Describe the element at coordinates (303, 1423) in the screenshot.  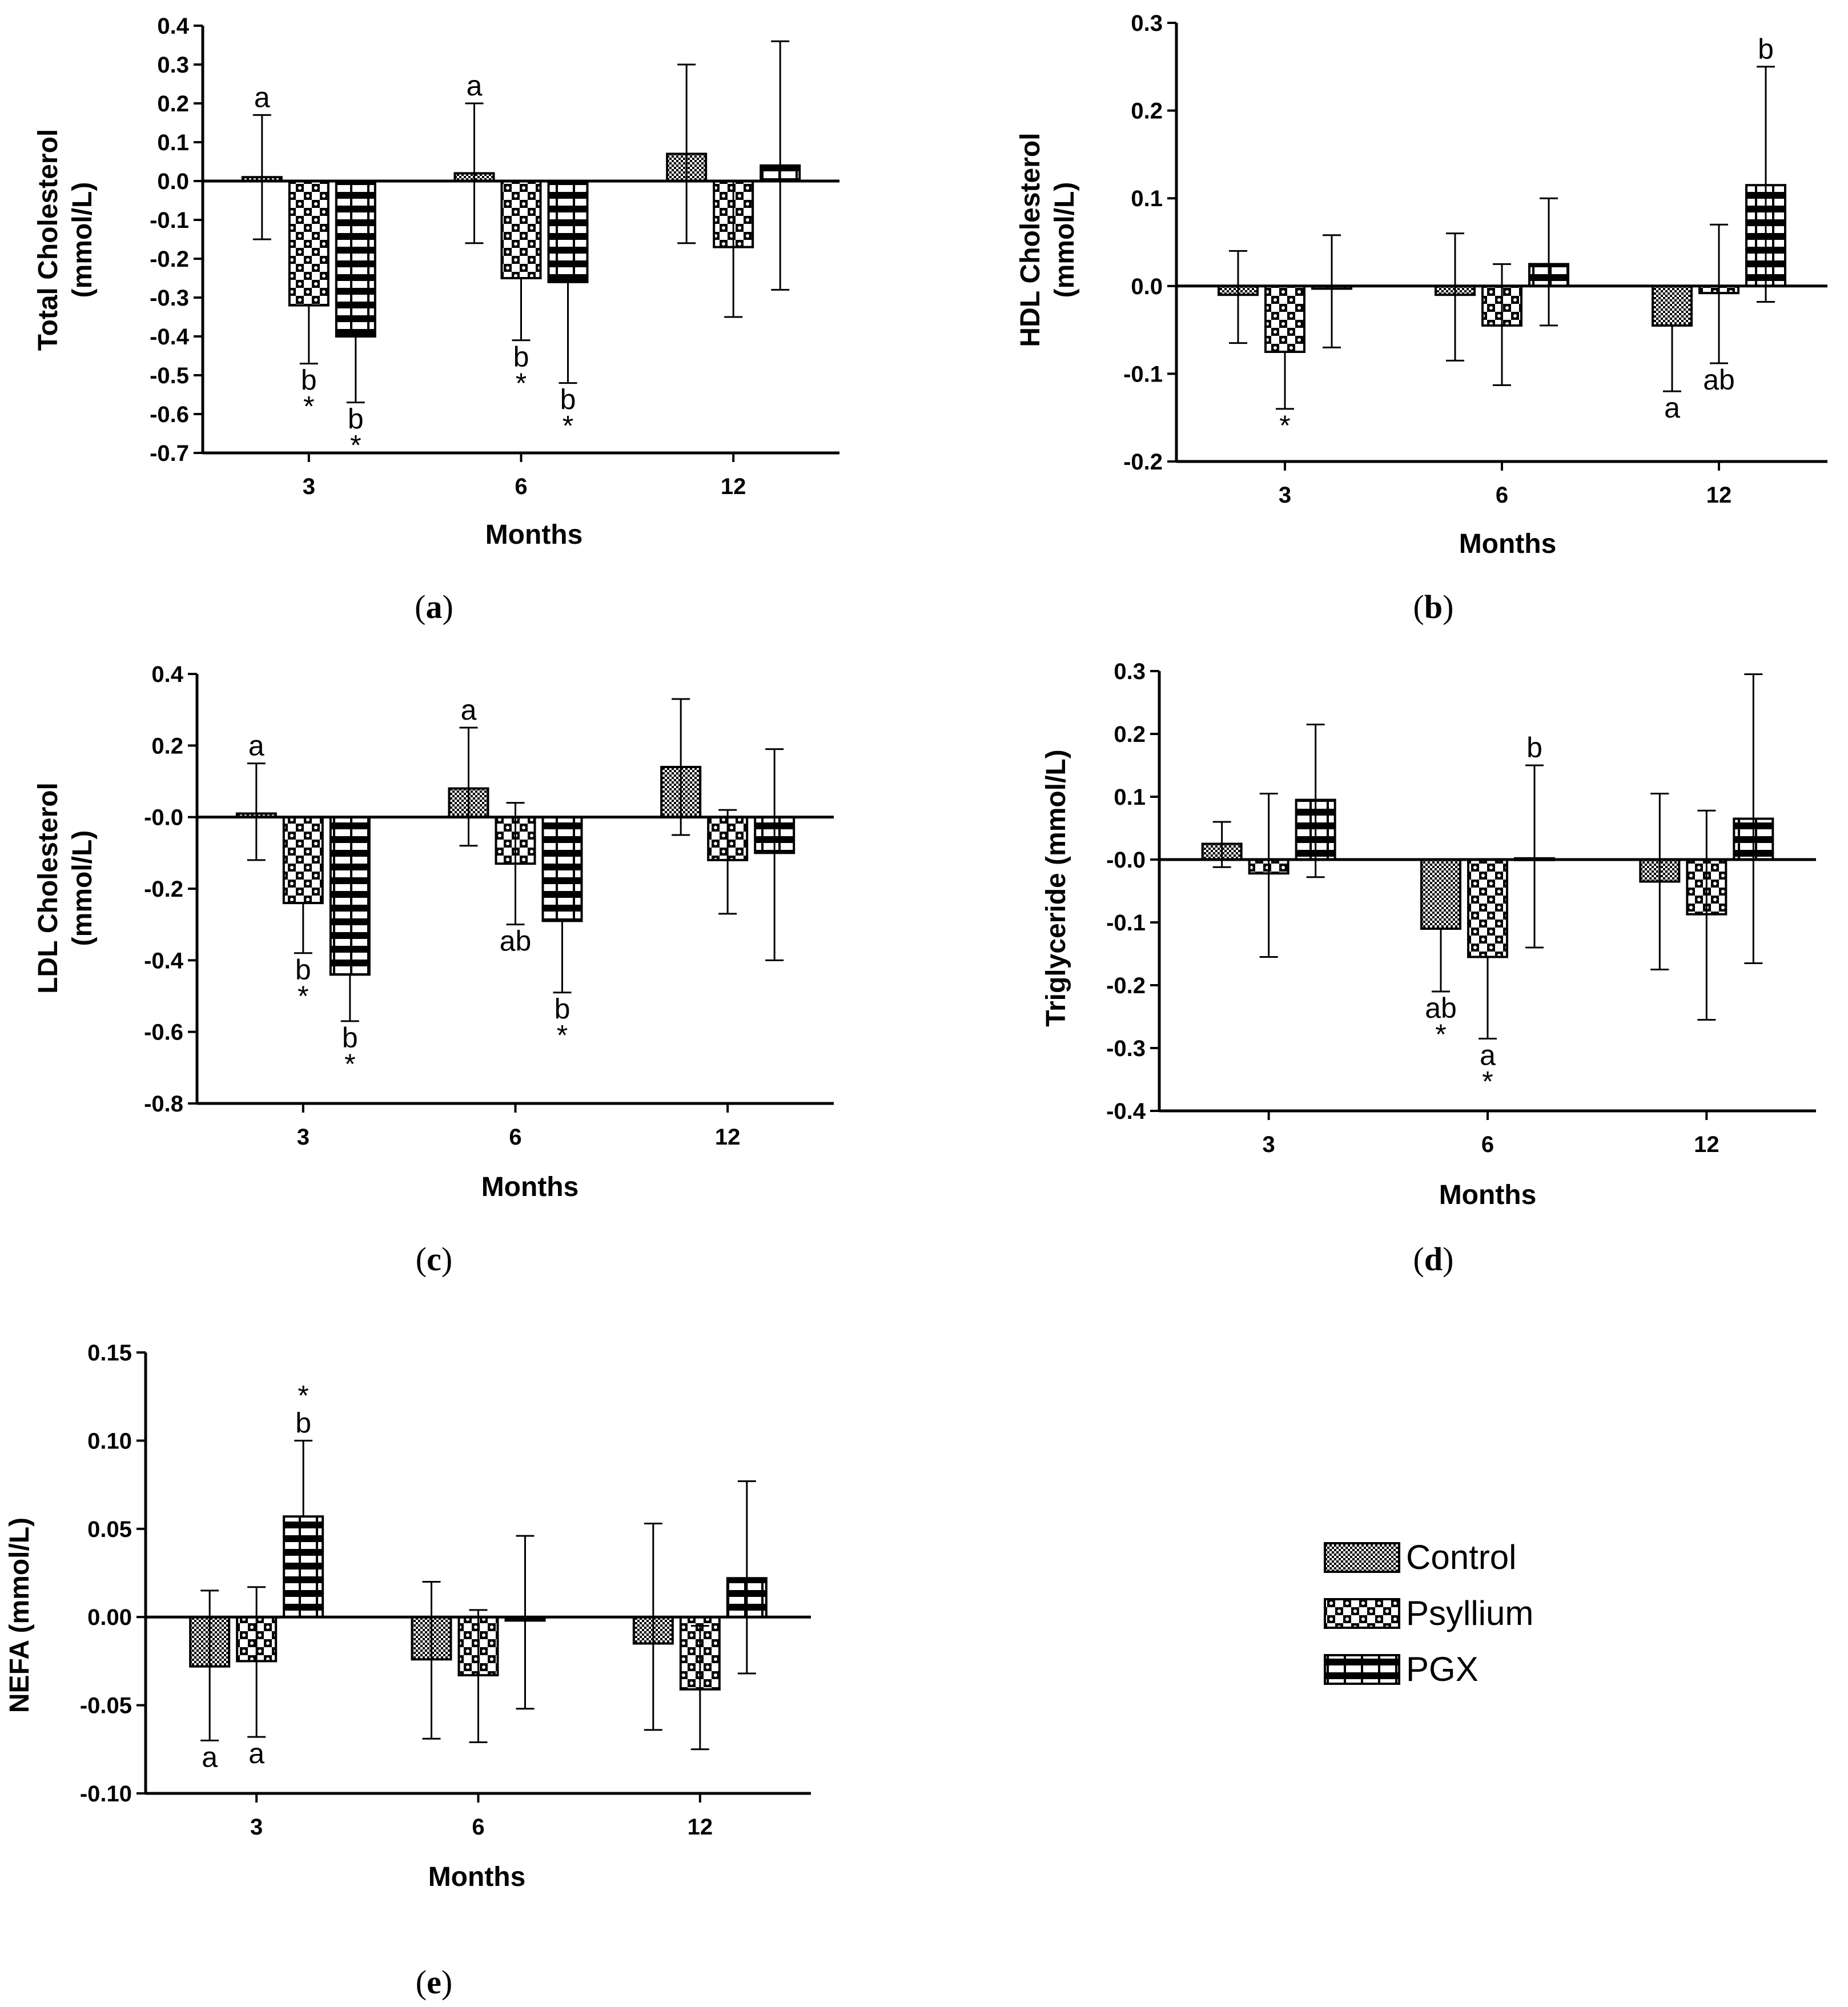
I see `annotation-e-2: b` at that location.